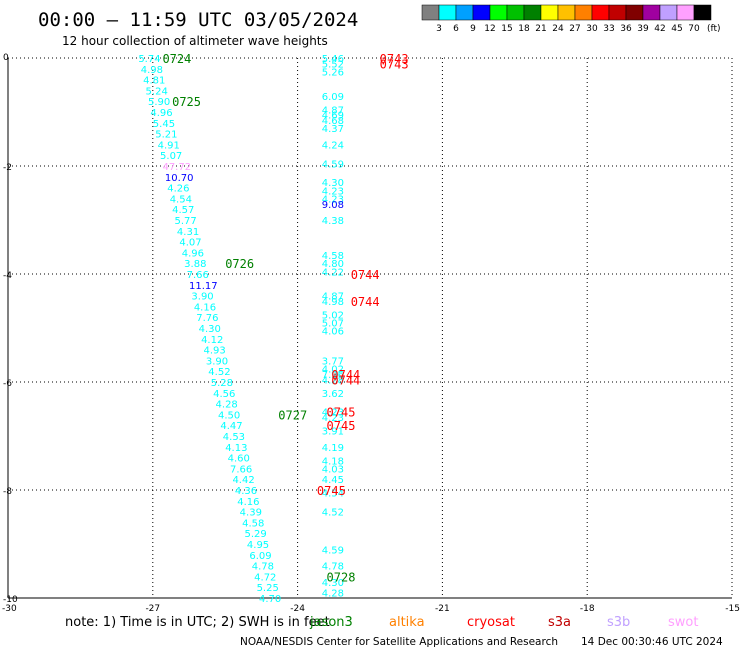 Image resolution: width=740 pixels, height=650 pixels. I want to click on colorbar-label: 15, so click(506, 29).